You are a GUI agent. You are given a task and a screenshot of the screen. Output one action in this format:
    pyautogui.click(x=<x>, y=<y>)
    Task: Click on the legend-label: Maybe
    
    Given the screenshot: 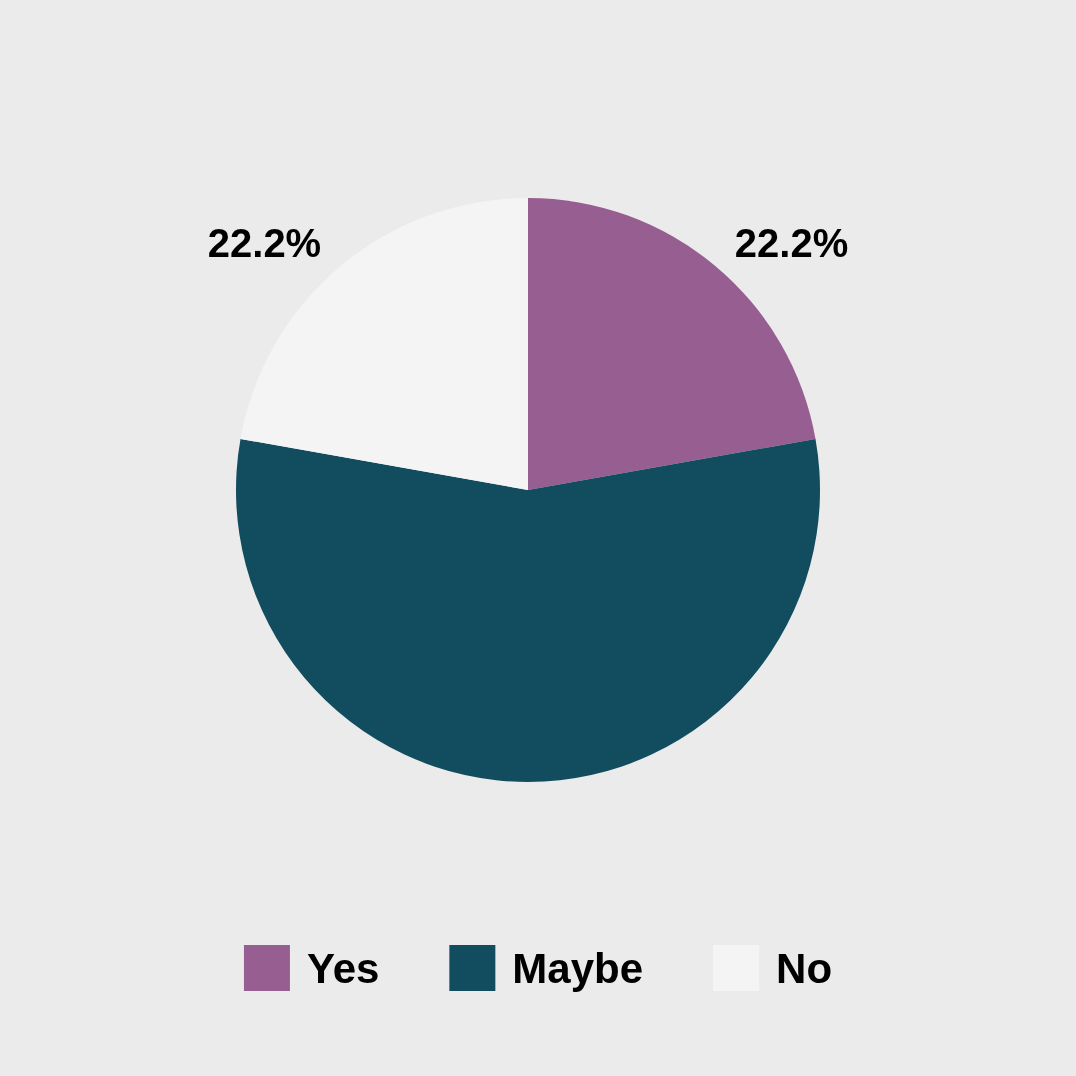 What is the action you would take?
    pyautogui.click(x=578, y=968)
    